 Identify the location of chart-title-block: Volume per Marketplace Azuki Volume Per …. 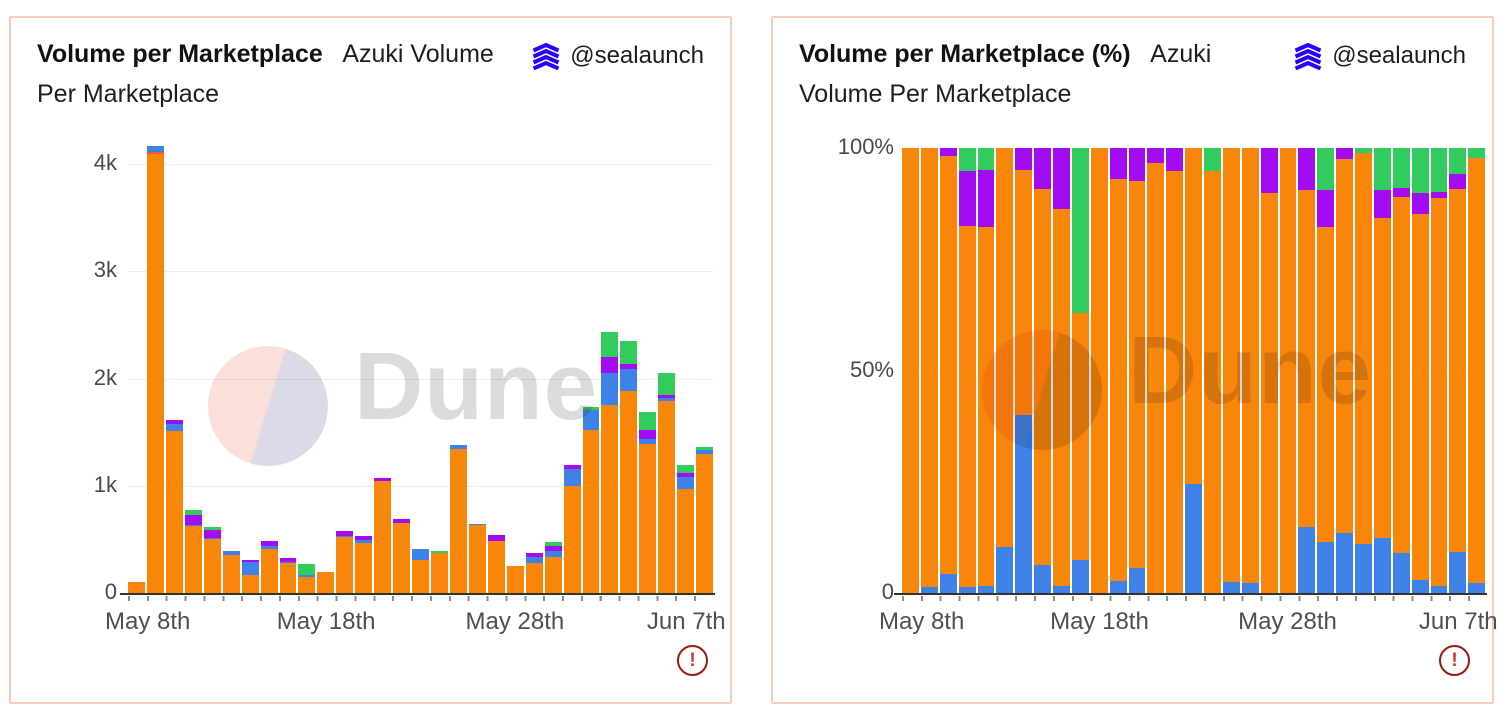
(287, 74).